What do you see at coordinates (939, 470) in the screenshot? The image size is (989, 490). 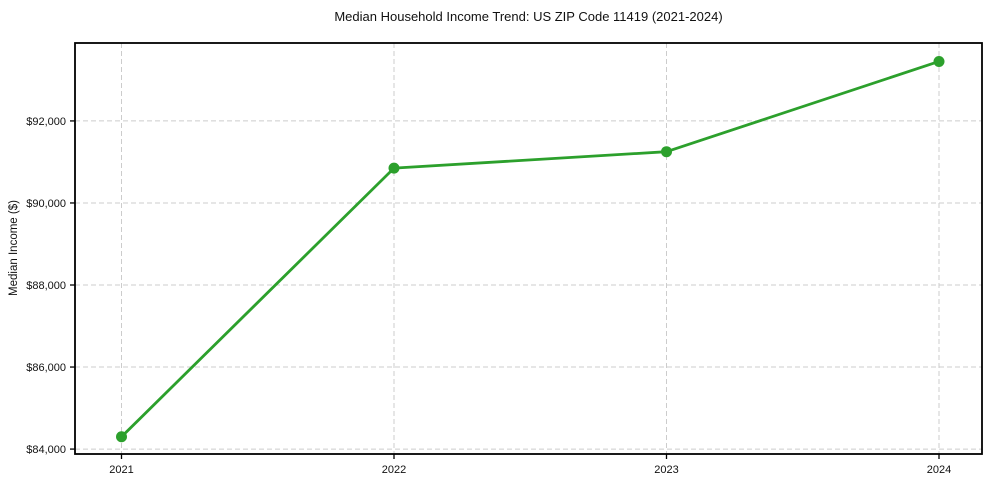 I see `x-tick-label: 2024` at bounding box center [939, 470].